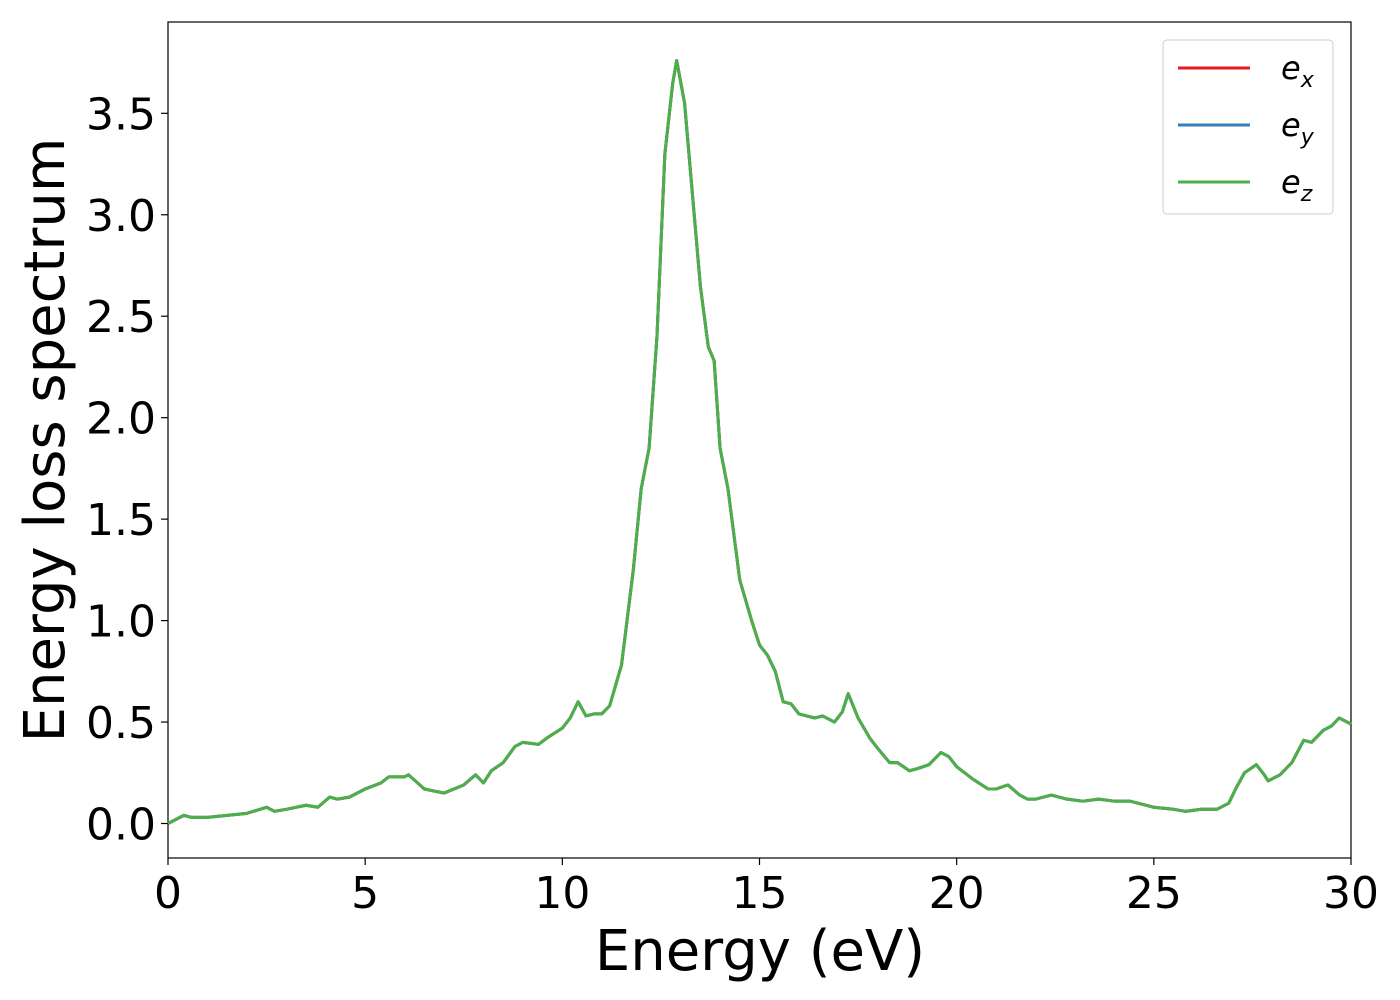  Describe the element at coordinates (121, 216) in the screenshot. I see `y-tick-label: 3.0` at that location.